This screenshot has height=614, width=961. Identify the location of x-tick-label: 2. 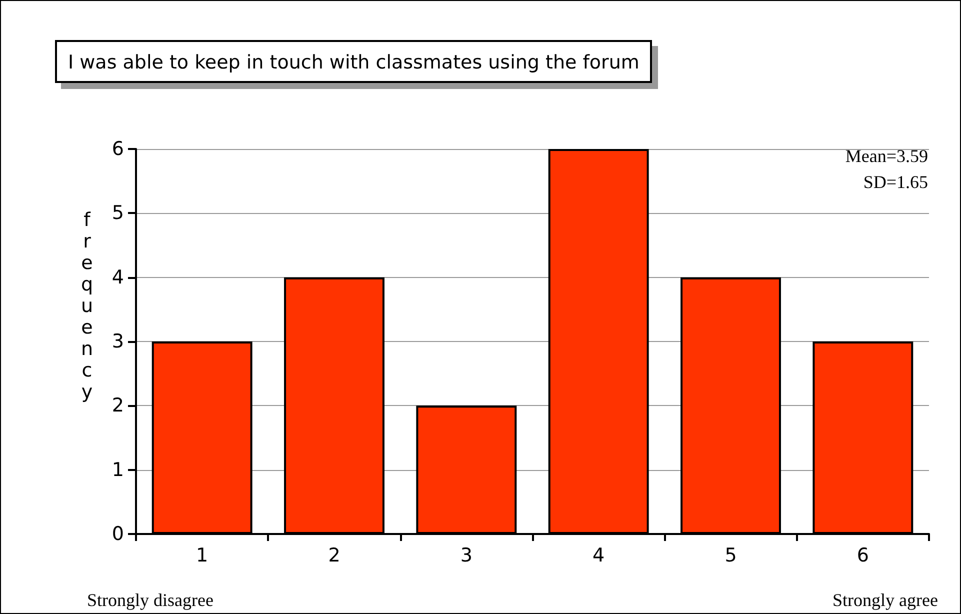
(334, 555).